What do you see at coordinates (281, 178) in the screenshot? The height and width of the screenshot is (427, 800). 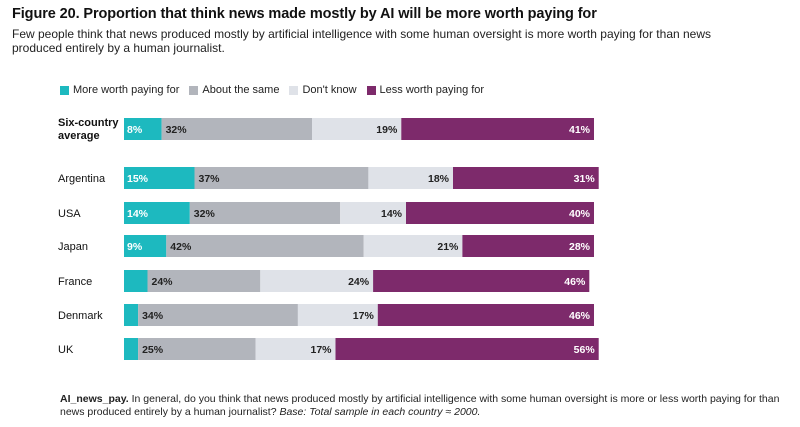 I see `bar-argentina-about-the-same` at bounding box center [281, 178].